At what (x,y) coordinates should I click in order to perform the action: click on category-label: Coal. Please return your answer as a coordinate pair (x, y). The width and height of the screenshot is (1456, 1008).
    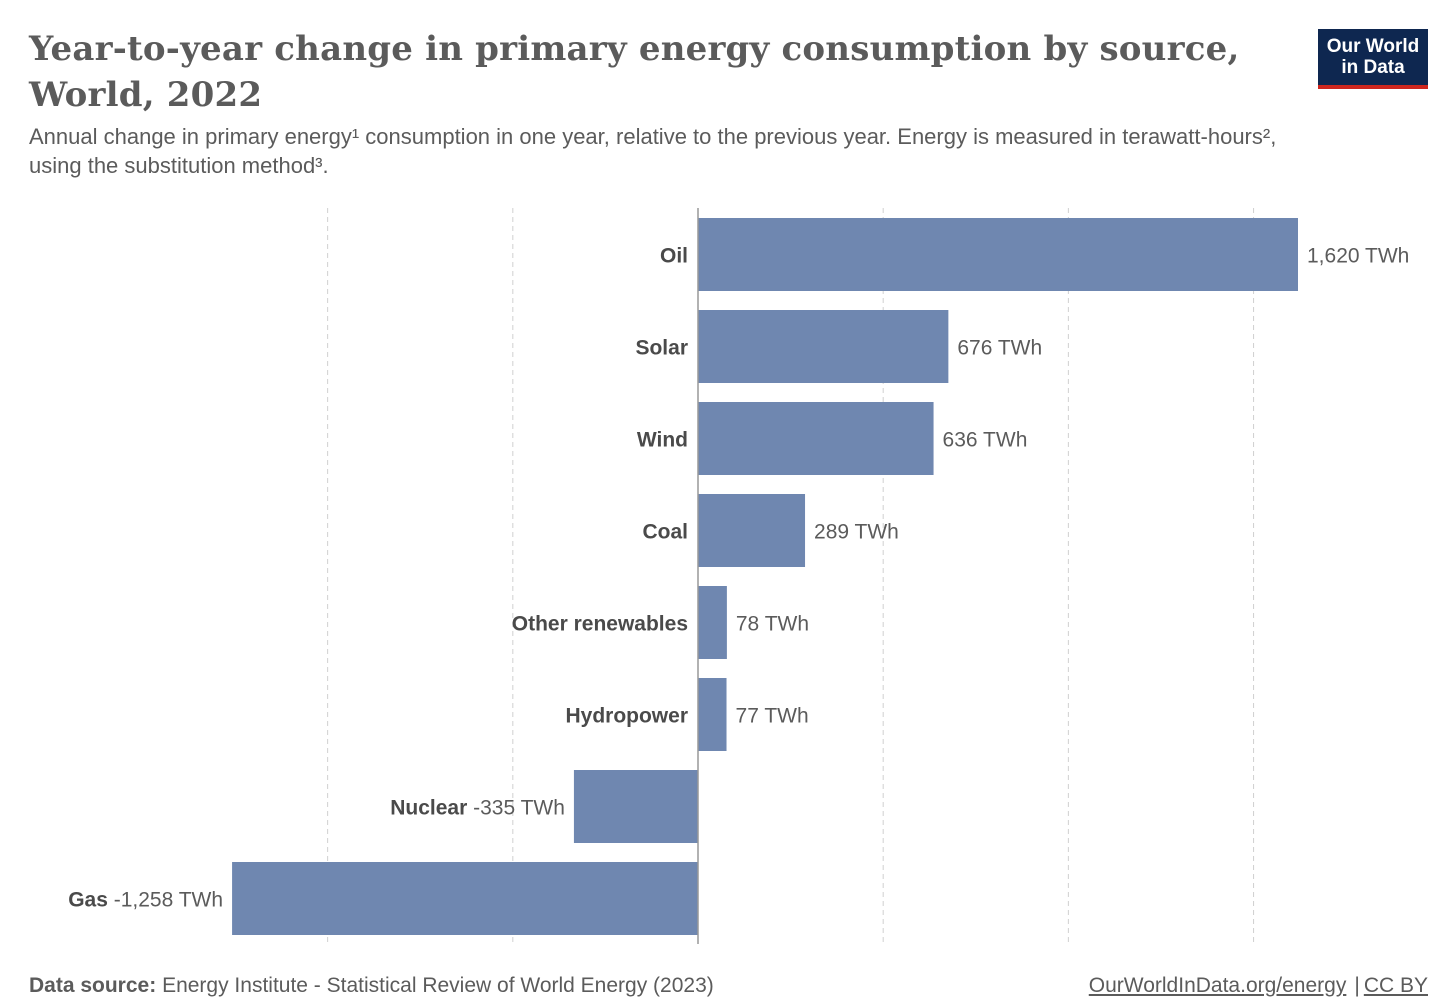
    Looking at the image, I should click on (665, 532).